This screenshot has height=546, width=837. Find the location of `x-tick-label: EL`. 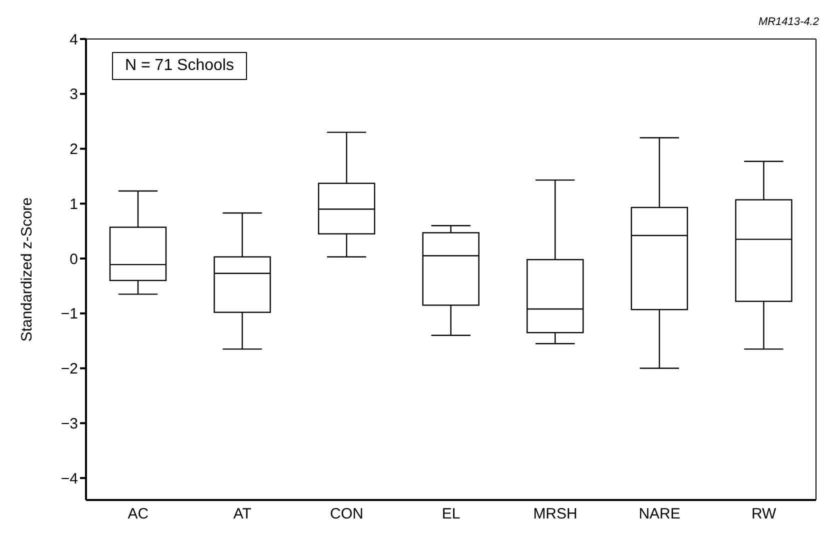

x-tick-label: EL is located at coordinates (451, 514).